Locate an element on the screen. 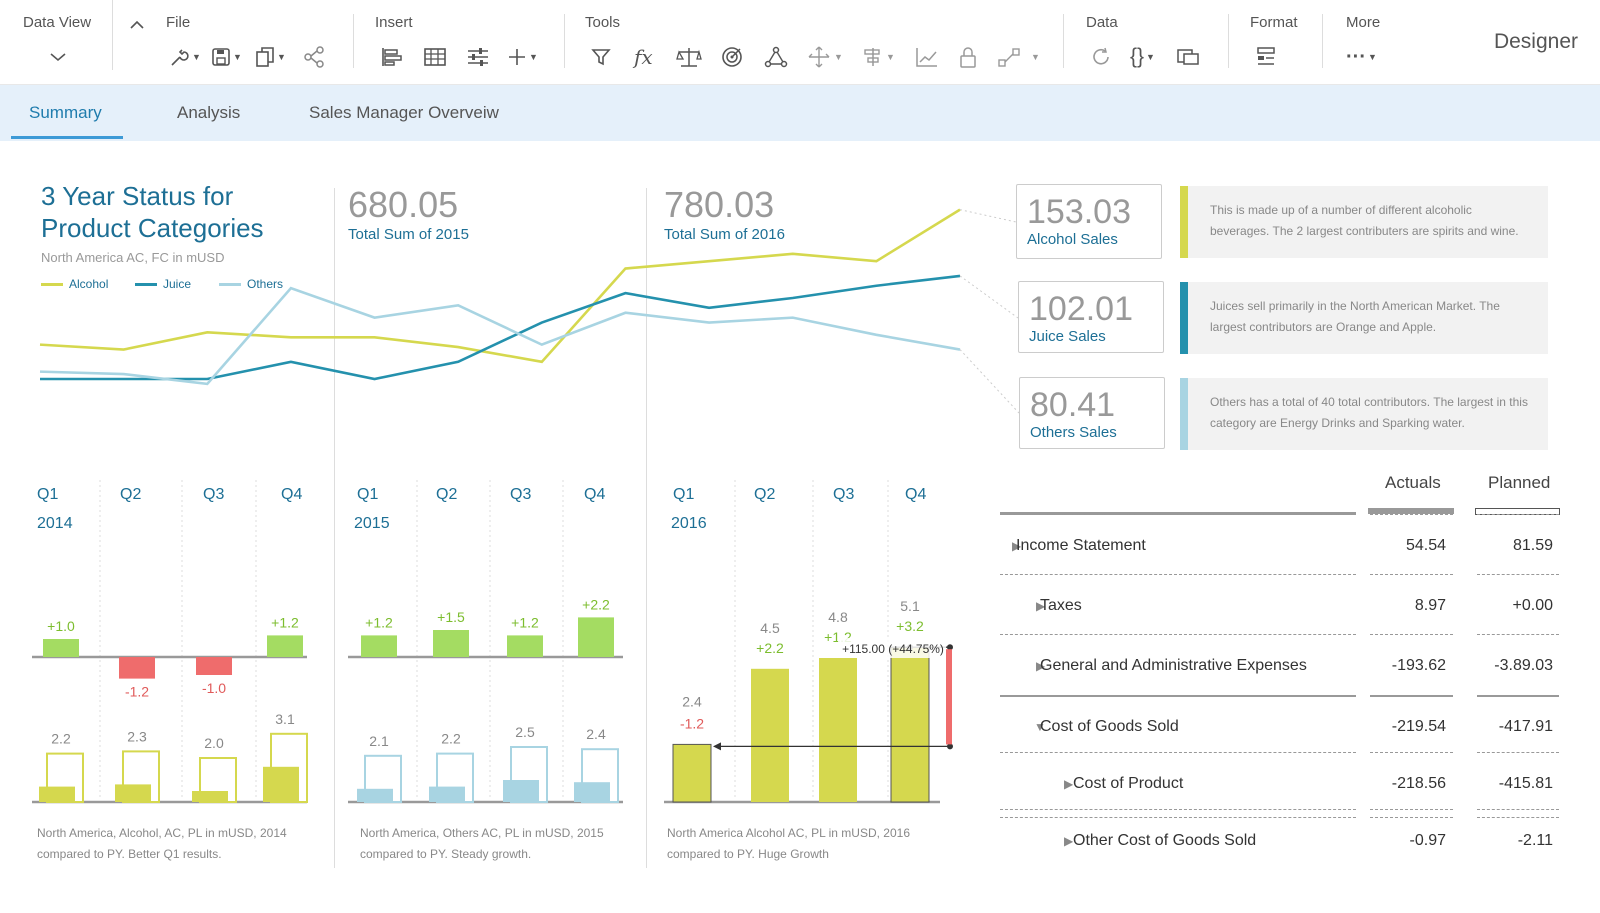  actuals-header: Actuals is located at coordinates (1413, 482).